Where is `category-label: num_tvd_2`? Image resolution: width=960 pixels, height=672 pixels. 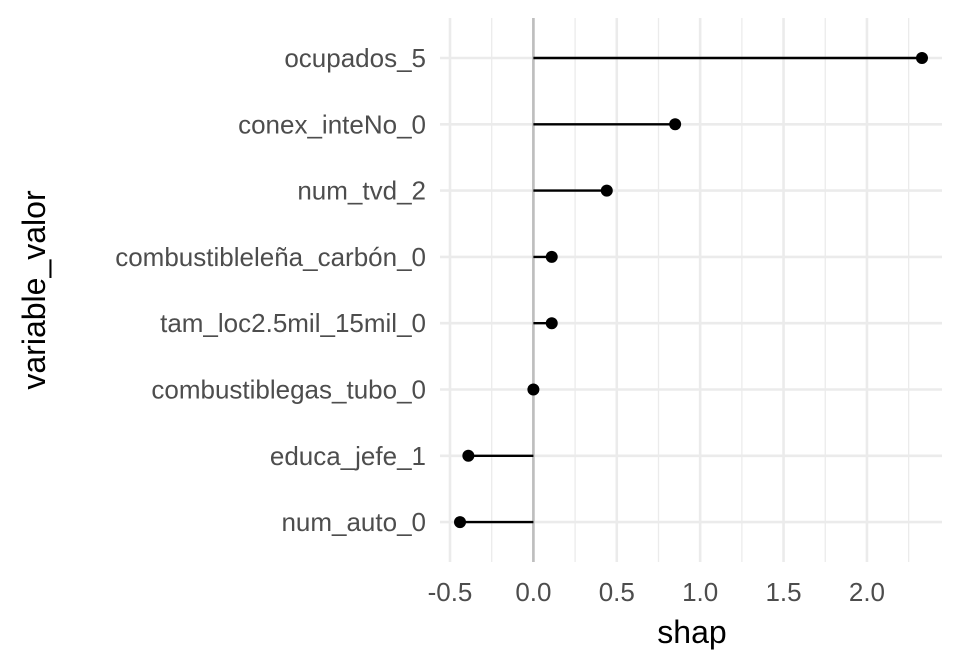
category-label: num_tvd_2 is located at coordinates (361, 191).